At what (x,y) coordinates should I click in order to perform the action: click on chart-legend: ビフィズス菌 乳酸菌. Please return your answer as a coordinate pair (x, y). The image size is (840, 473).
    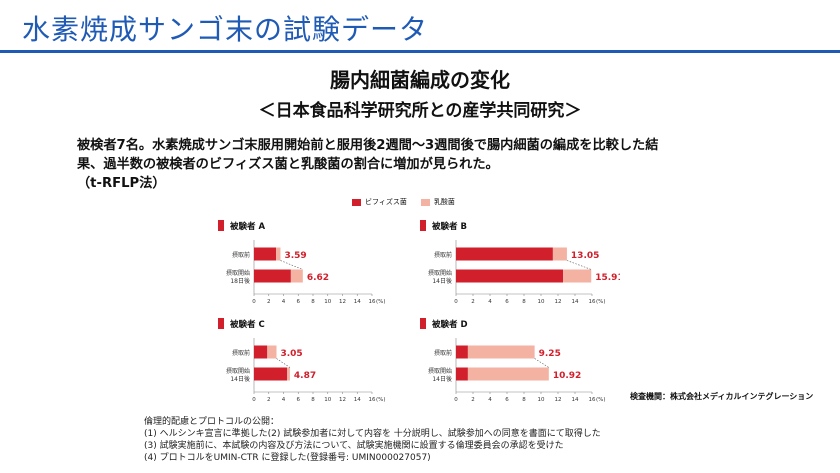
    Looking at the image, I should click on (403, 202).